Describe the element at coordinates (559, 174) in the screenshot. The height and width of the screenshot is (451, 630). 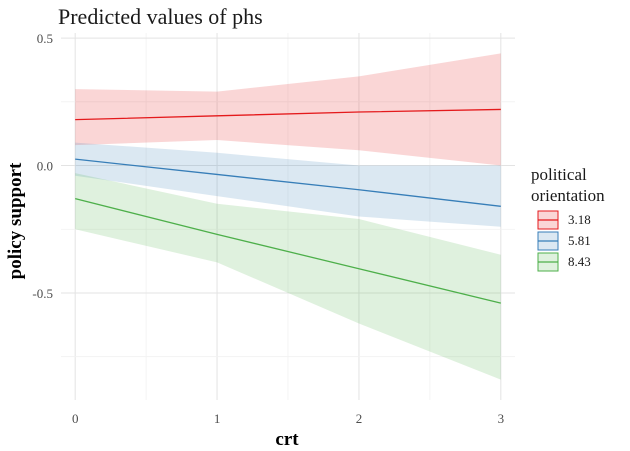
I see `legend-title-line: political` at that location.